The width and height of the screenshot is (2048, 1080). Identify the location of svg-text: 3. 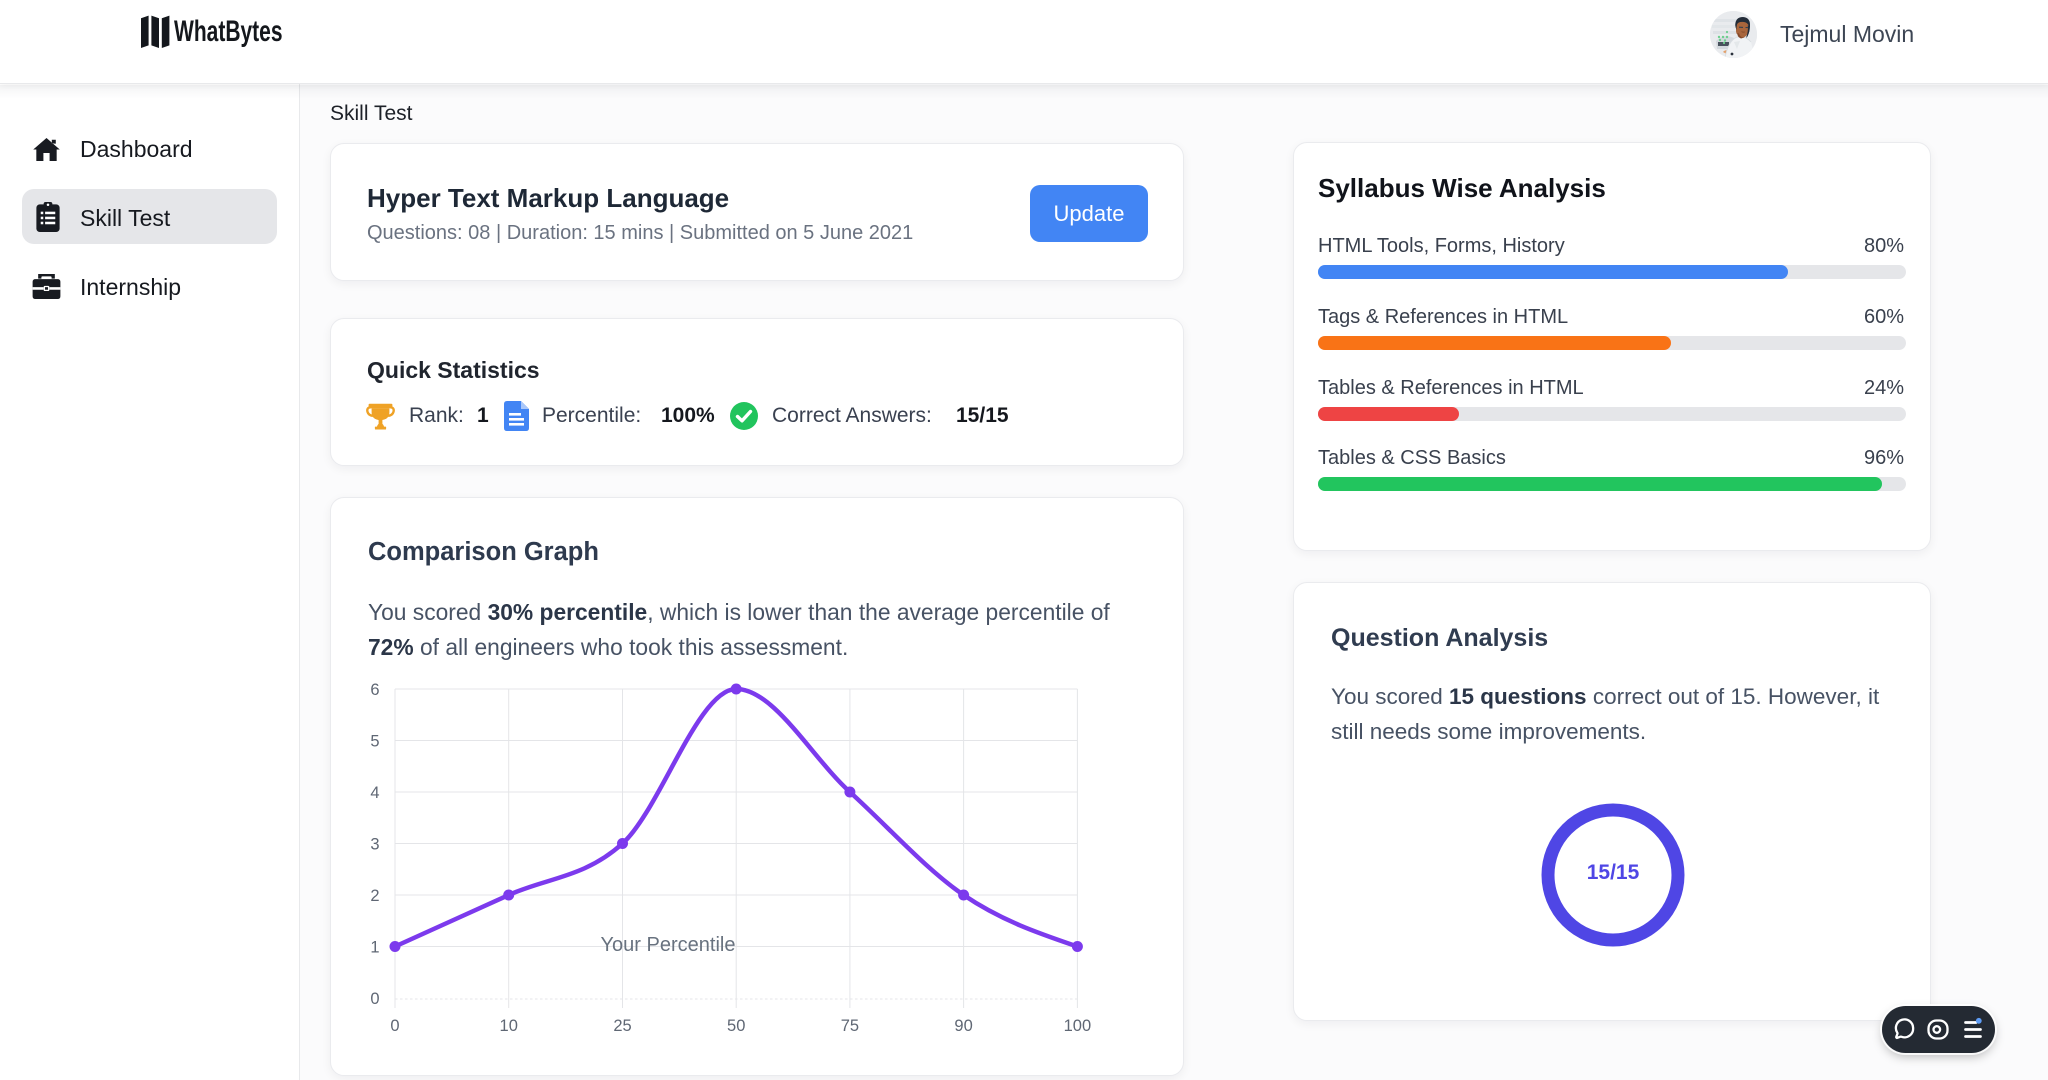
(374, 845).